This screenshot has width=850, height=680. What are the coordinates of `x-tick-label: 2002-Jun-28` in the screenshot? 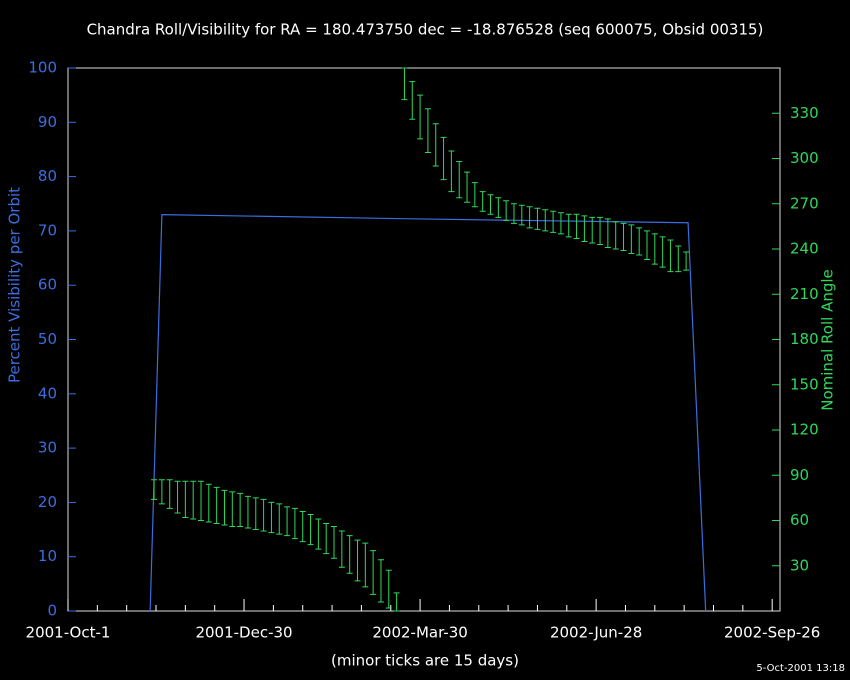 It's located at (596, 633).